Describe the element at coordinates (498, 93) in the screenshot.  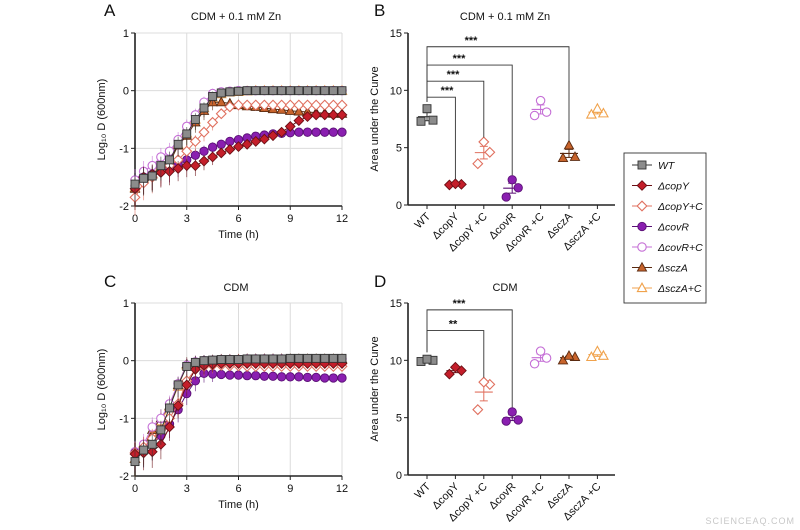
I see `bracket-line` at that location.